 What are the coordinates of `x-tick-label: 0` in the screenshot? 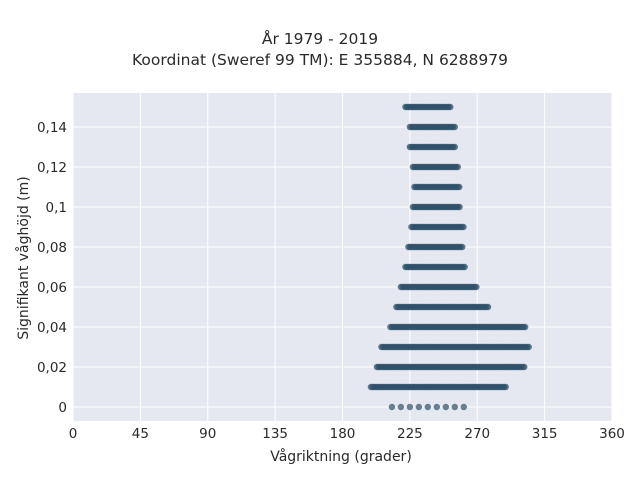 It's located at (73, 434).